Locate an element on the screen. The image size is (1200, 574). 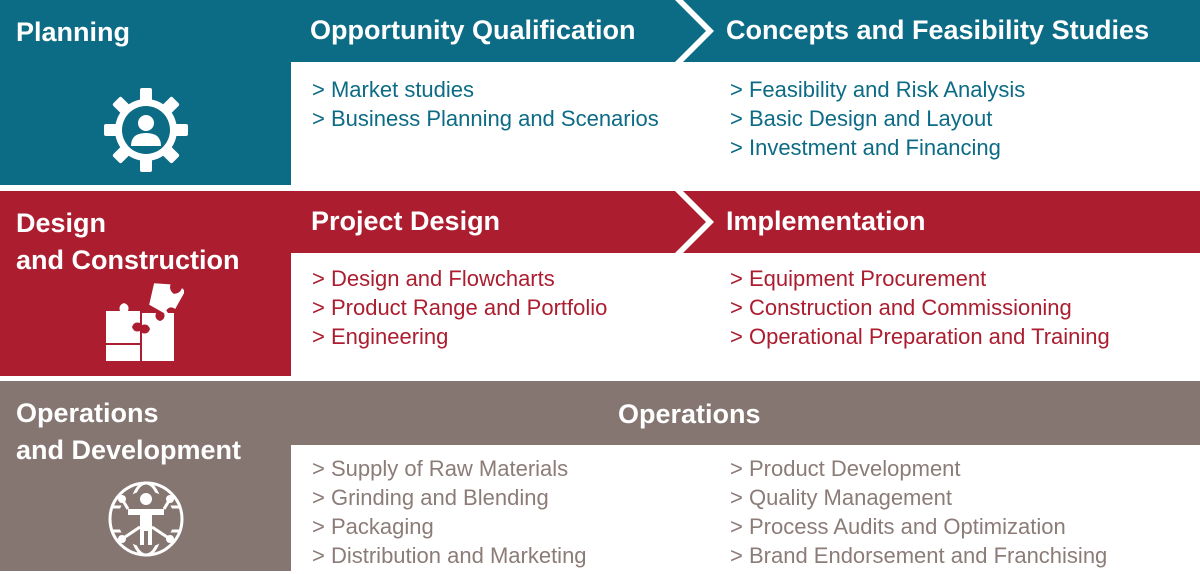
list-item: Business Planning and Scenarios is located at coordinates (485, 118).